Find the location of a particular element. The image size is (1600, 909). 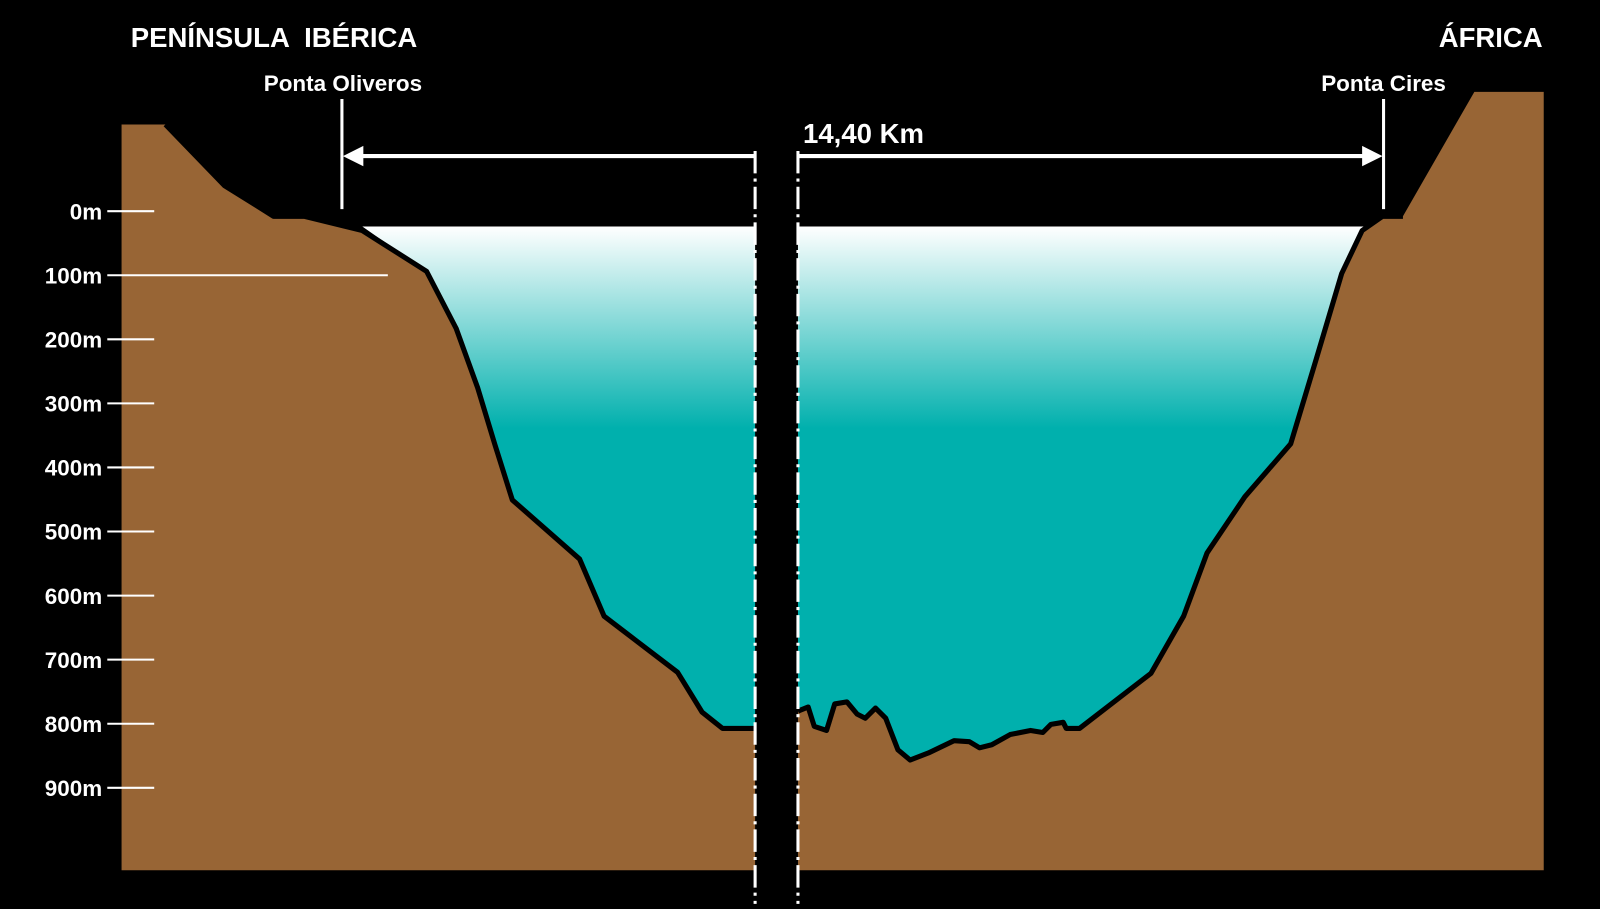

depth-label: 100m is located at coordinates (73, 275).